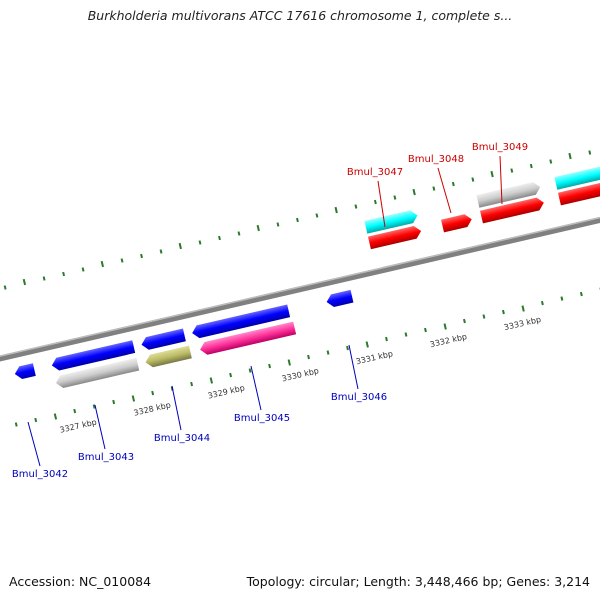  Describe the element at coordinates (226, 391) in the screenshot. I see `kbp-label: 3329 kbp` at that location.